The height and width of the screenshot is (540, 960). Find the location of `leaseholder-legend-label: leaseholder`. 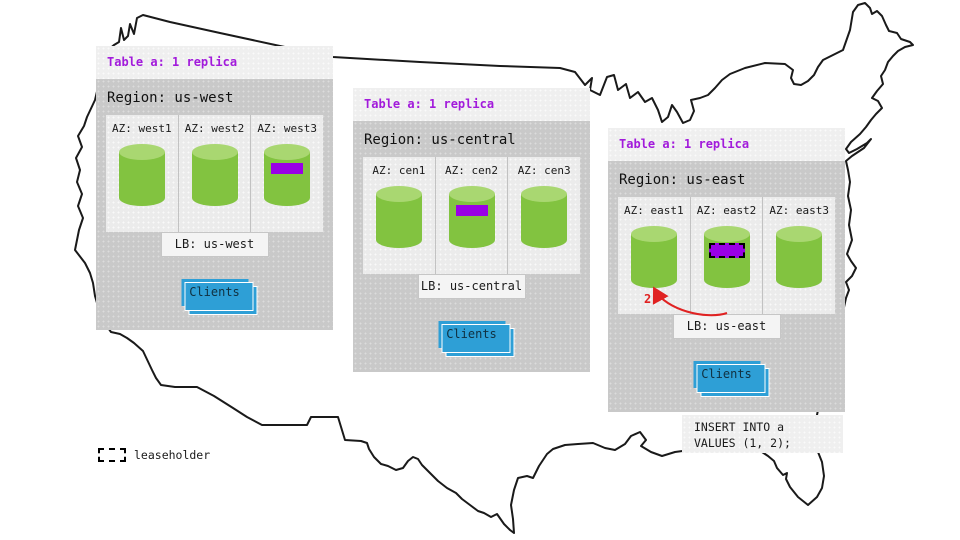

leaseholder-legend-label: leaseholder is located at coordinates (172, 455).